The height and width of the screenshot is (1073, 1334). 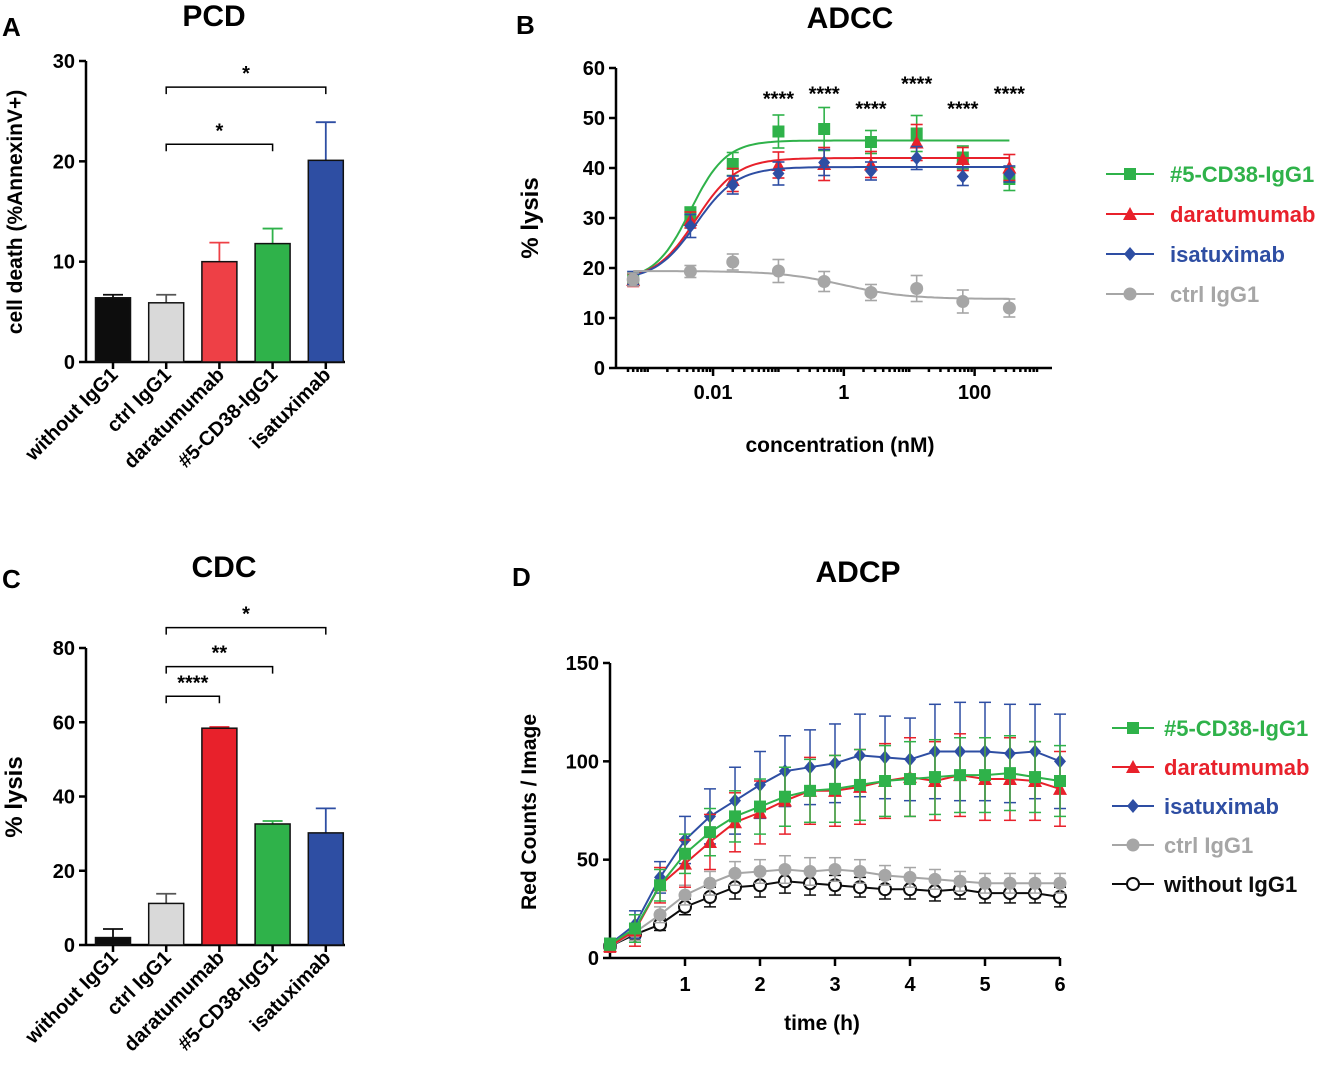 I want to click on y-tick-label: 30, so click(x=594, y=219).